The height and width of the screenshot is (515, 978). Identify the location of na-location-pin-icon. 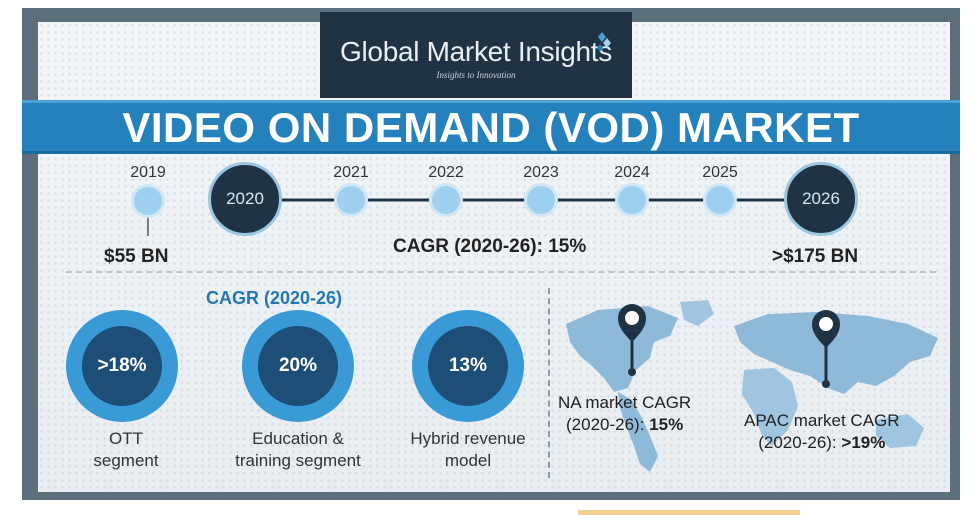
(632, 340).